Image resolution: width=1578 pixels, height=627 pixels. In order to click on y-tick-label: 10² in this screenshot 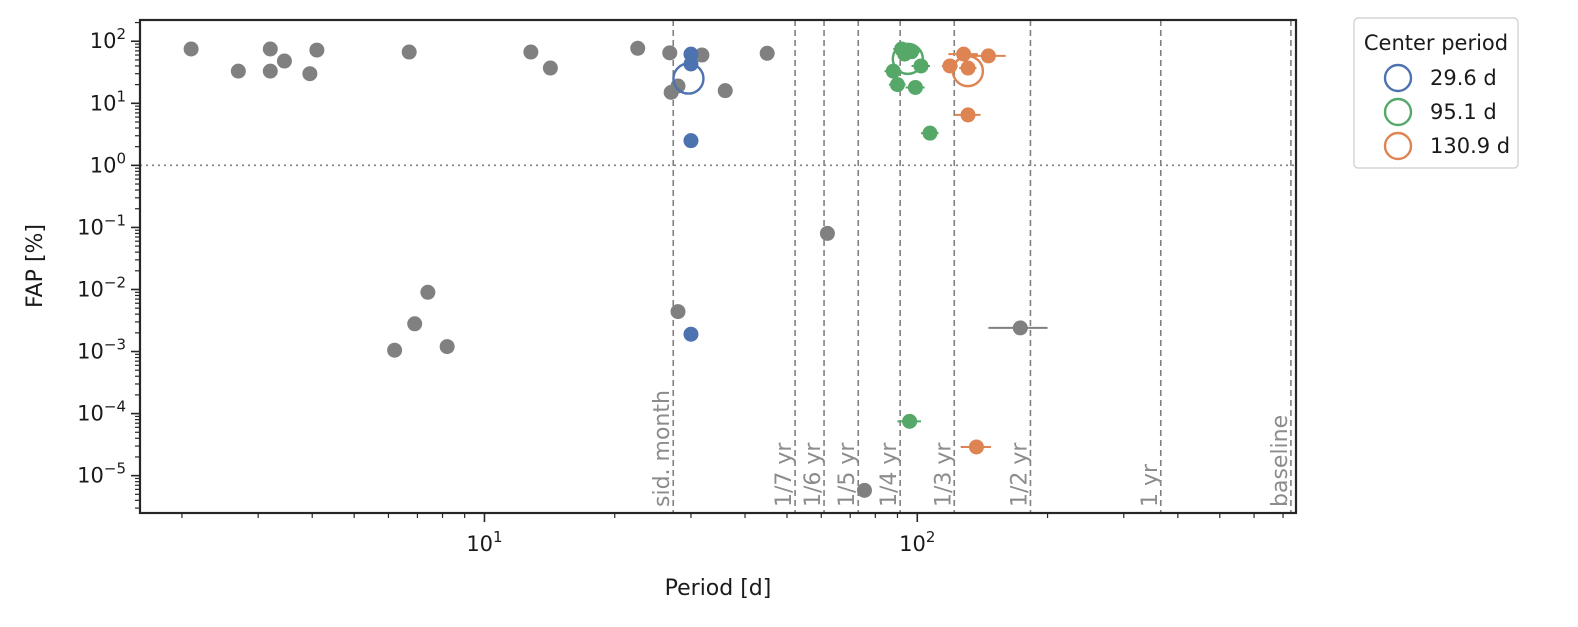, I will do `click(108, 39)`.